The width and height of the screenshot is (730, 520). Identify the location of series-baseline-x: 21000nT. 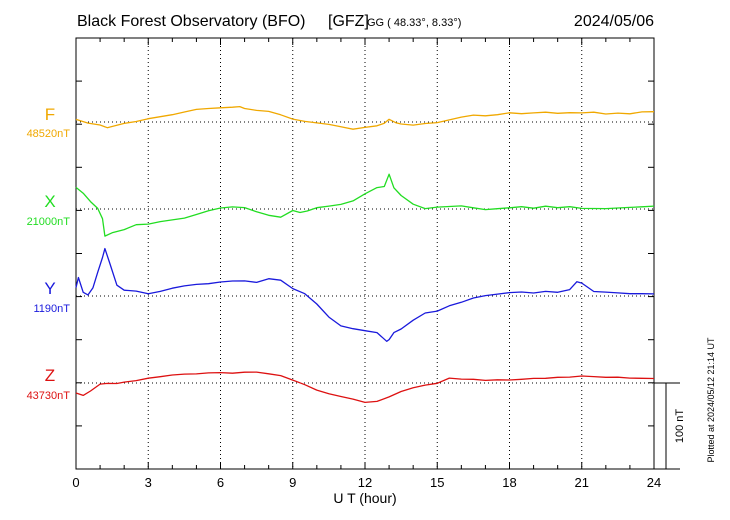
(49, 222).